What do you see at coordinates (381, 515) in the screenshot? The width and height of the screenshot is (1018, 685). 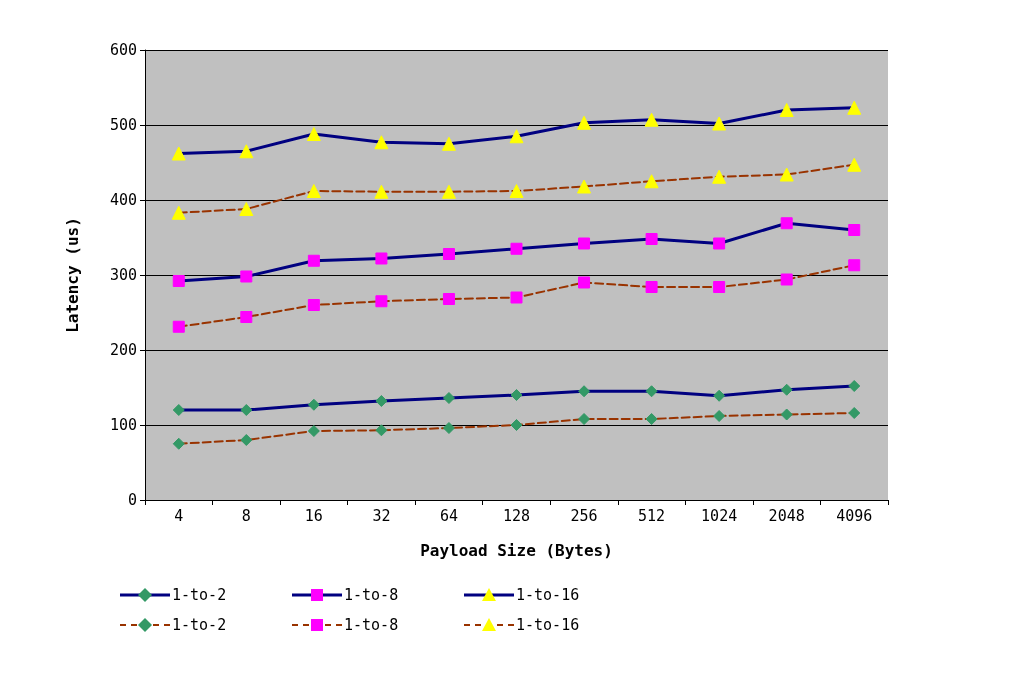 I see `x-tick-label: 32` at bounding box center [381, 515].